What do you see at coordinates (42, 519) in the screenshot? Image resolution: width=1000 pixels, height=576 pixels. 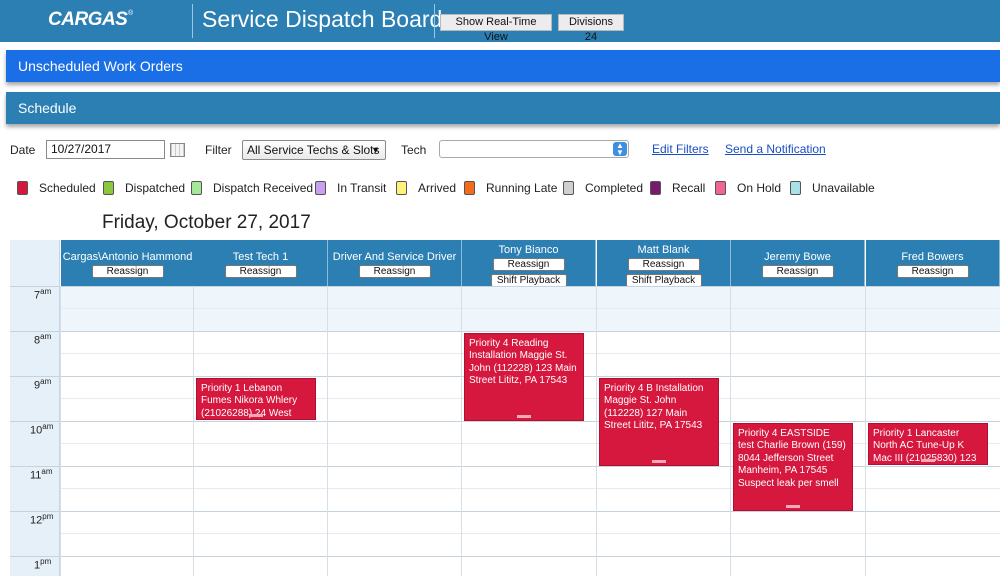 I see `hour-label: 12pm` at bounding box center [42, 519].